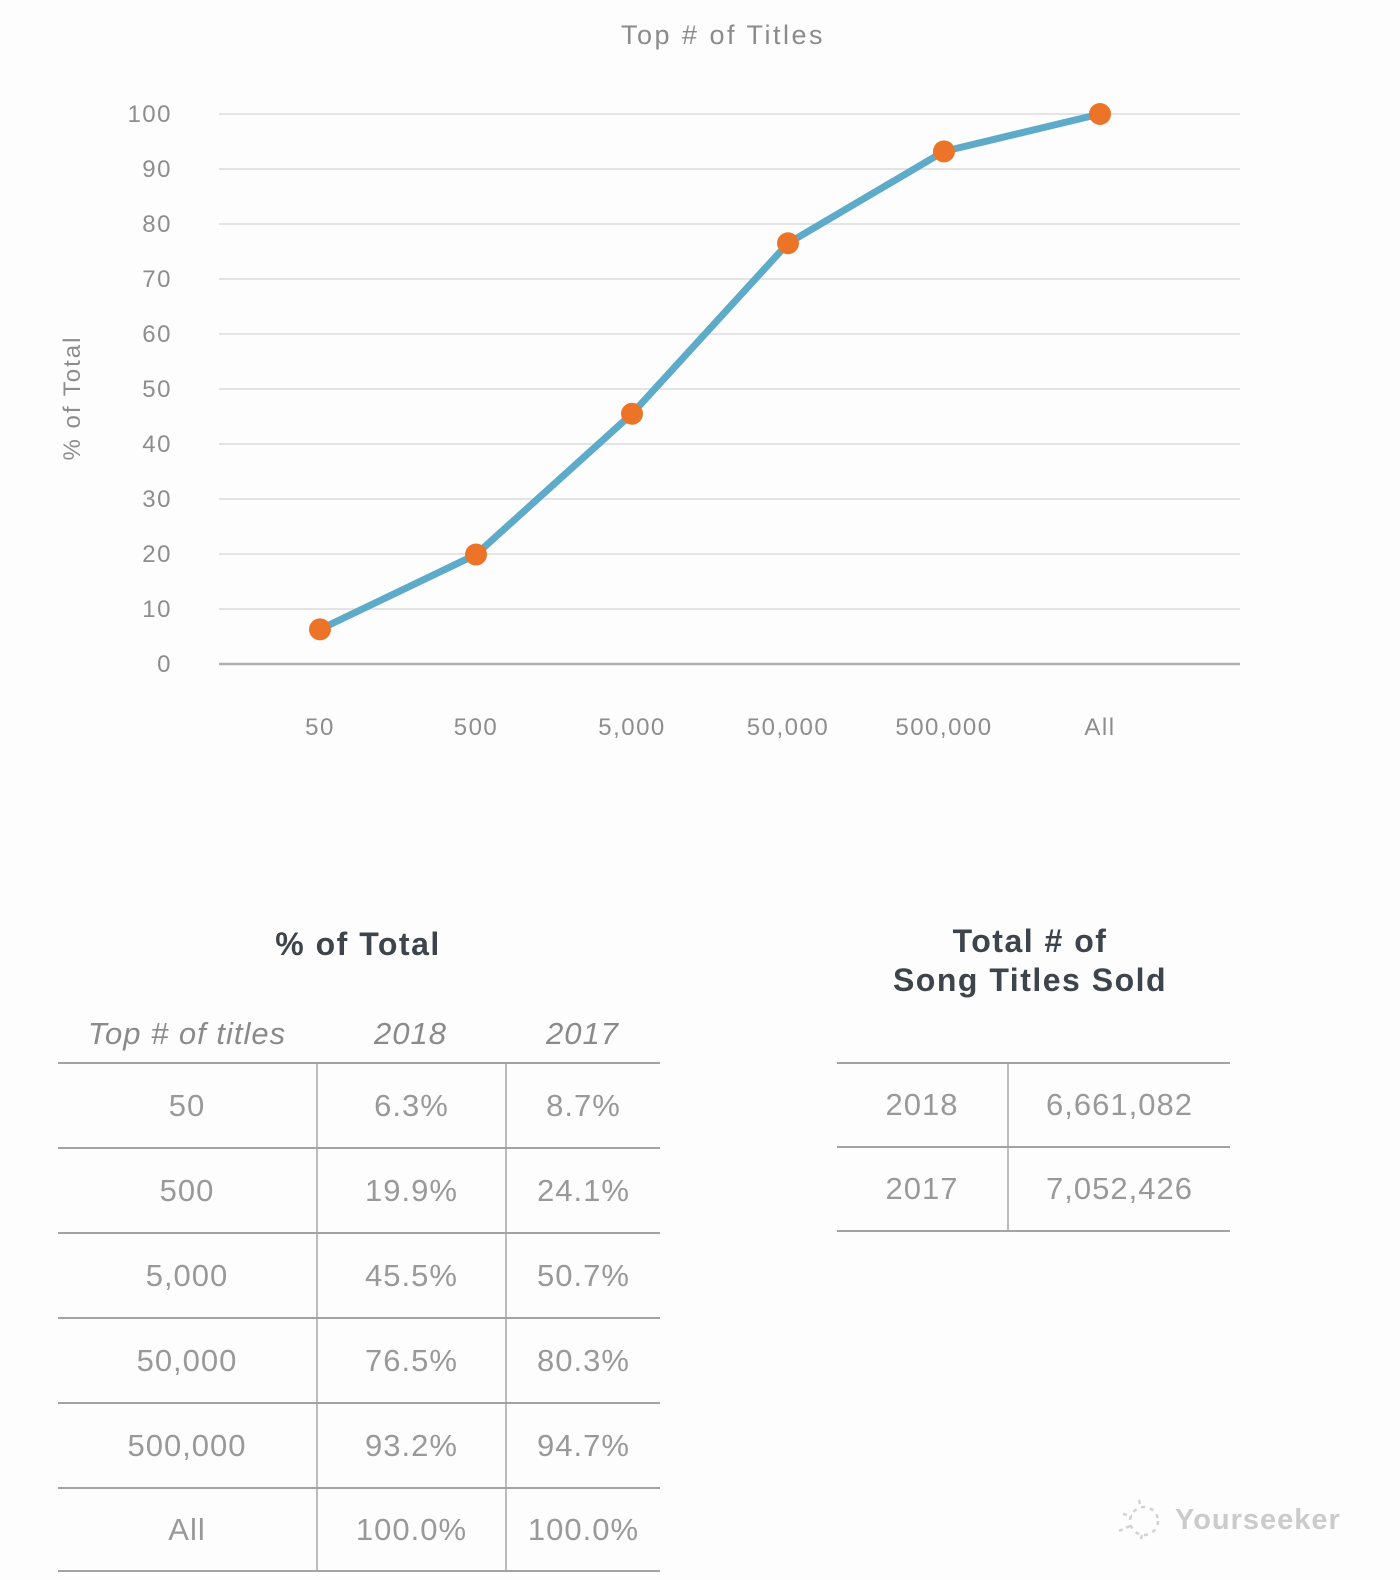  What do you see at coordinates (788, 727) in the screenshot?
I see `x-tick-label: 50,000` at bounding box center [788, 727].